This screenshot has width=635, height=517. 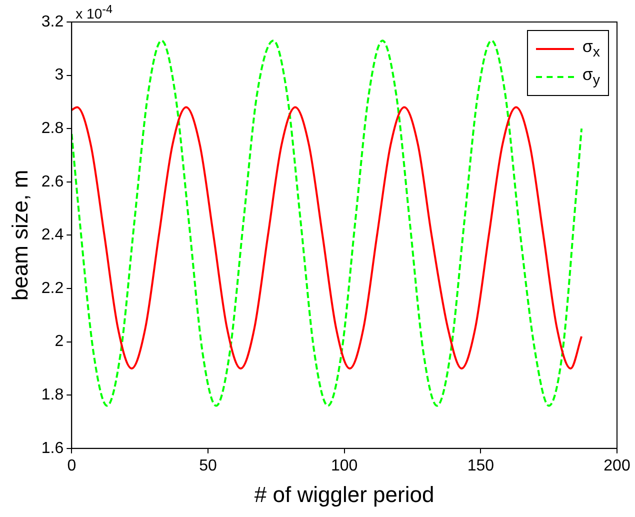 What do you see at coordinates (52, 288) in the screenshot?
I see `y-tick-label: 2.2` at bounding box center [52, 288].